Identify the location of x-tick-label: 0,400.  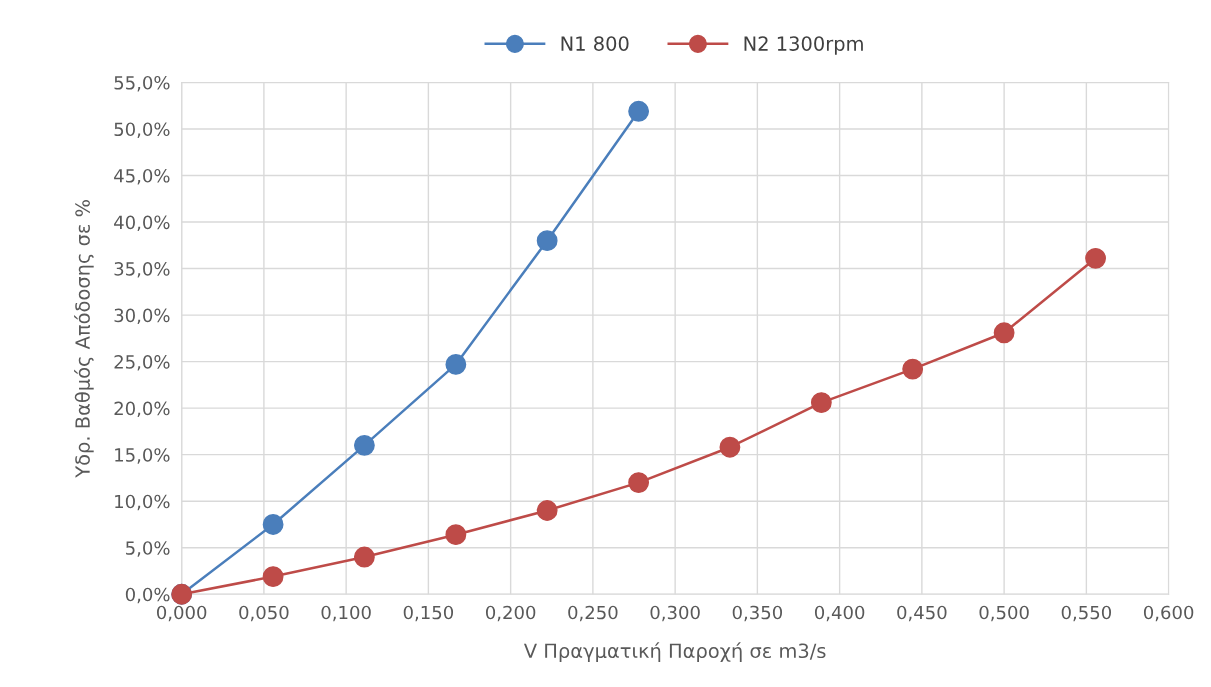
(839, 613).